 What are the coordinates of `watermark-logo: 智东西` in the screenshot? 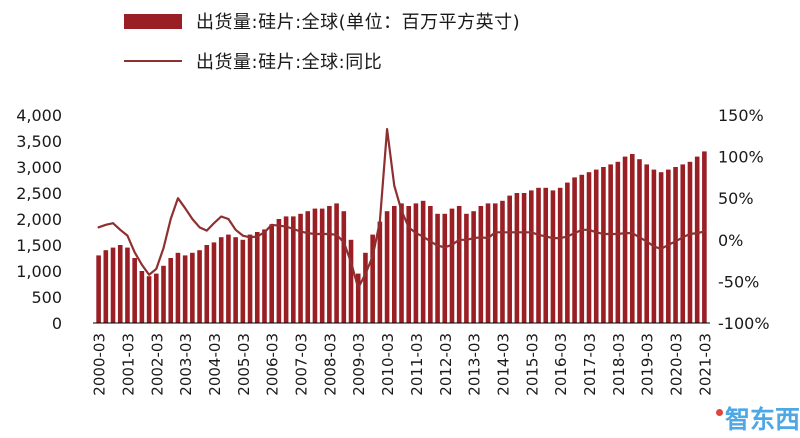 It's located at (757, 419).